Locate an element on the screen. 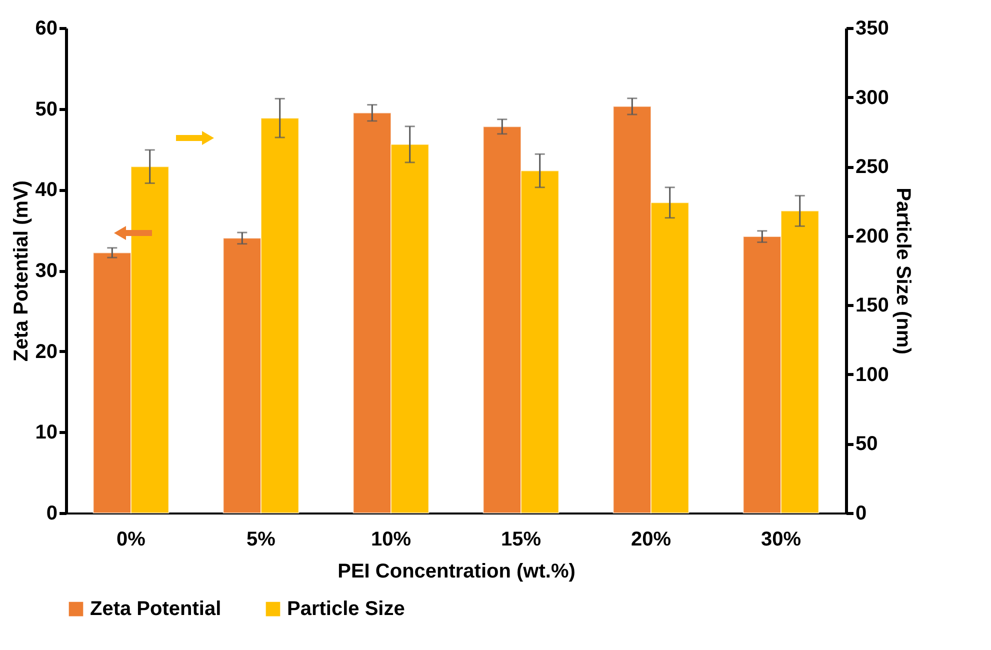  x-tick-label: 15% is located at coordinates (521, 539).